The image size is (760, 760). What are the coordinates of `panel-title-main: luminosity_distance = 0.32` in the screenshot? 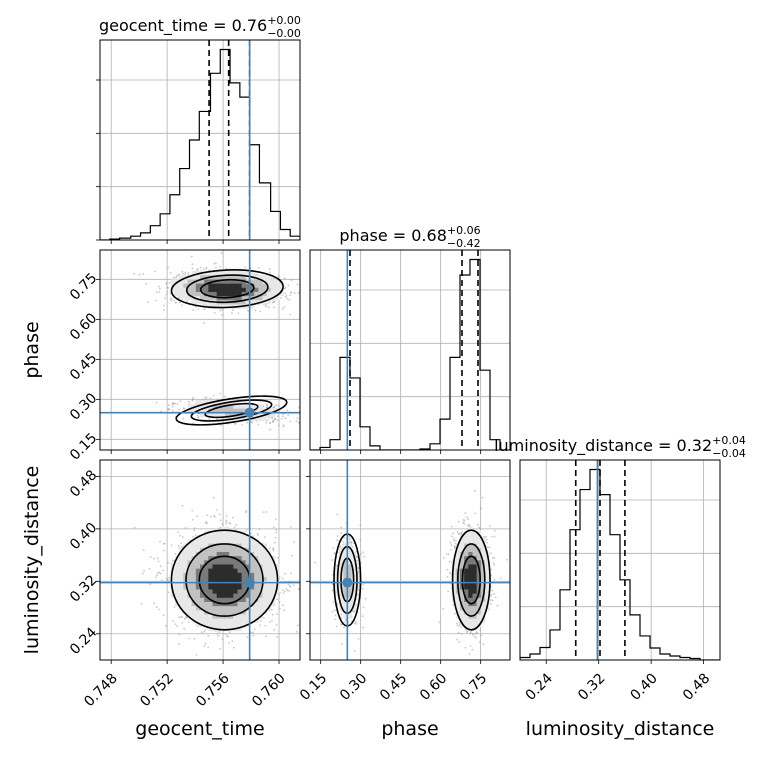 It's located at (603, 446).